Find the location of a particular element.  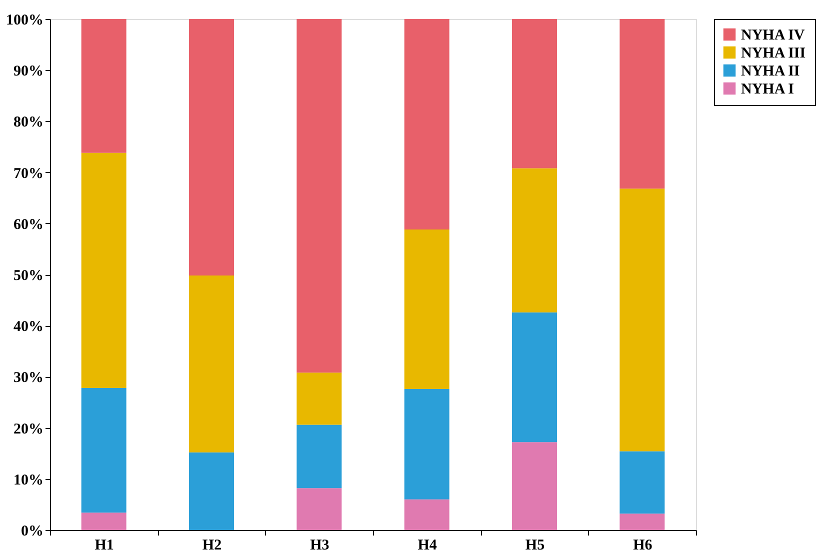

y-tick-label: 90% is located at coordinates (29, 72).